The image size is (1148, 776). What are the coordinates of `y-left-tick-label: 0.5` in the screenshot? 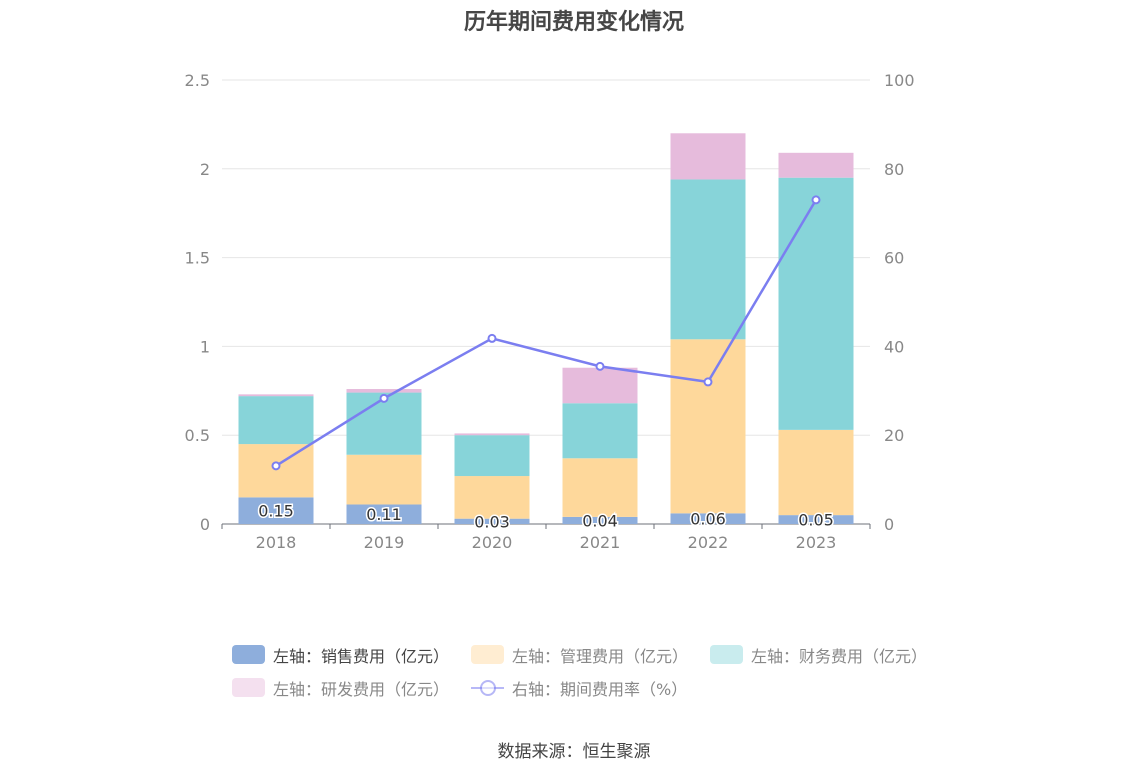 It's located at (197, 435).